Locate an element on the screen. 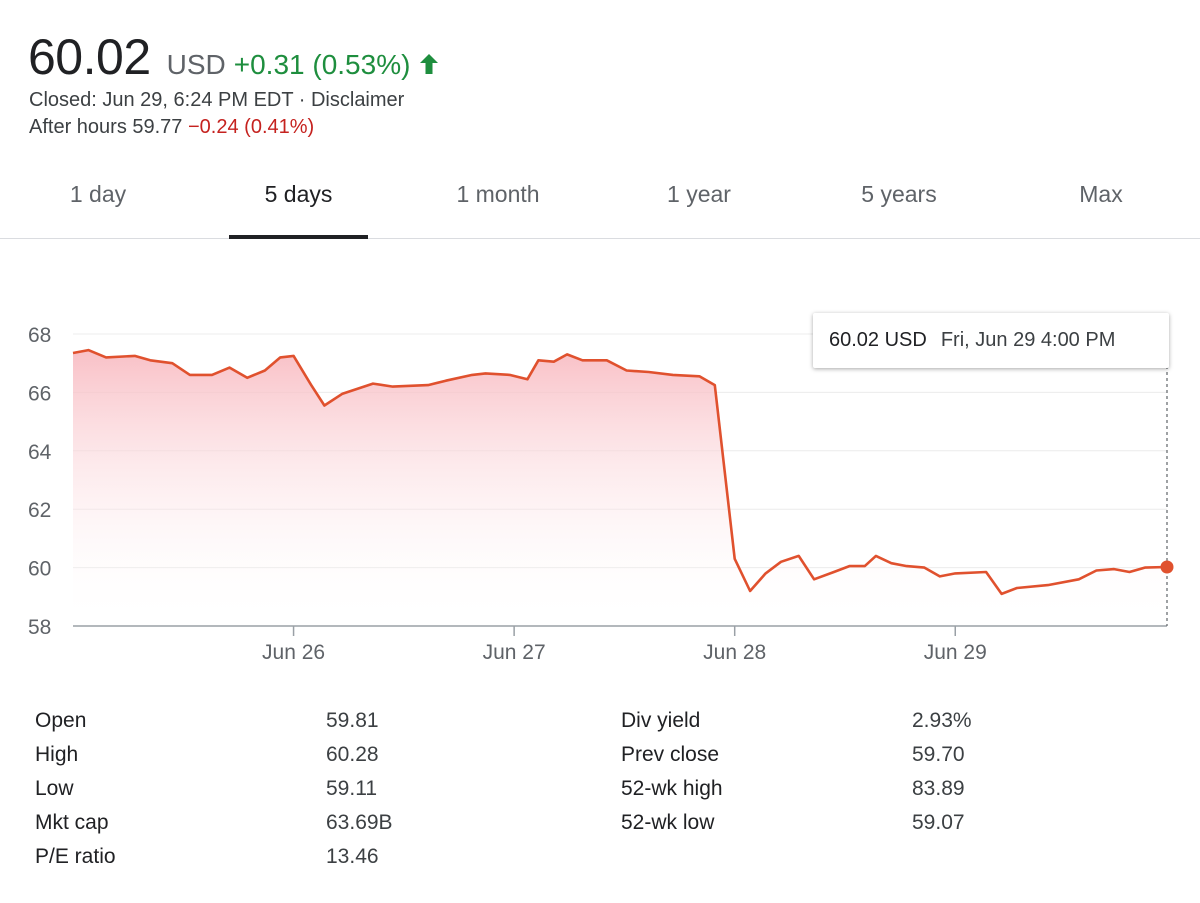 Image resolution: width=1200 pixels, height=903 pixels. y-tick-label: 62 is located at coordinates (39, 510).